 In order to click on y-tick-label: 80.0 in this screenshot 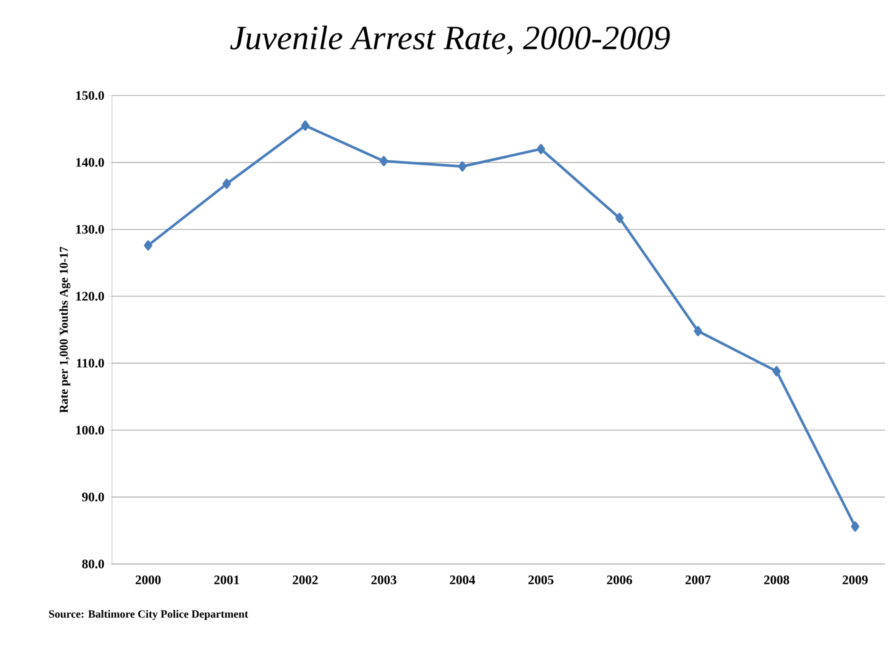, I will do `click(93, 564)`.